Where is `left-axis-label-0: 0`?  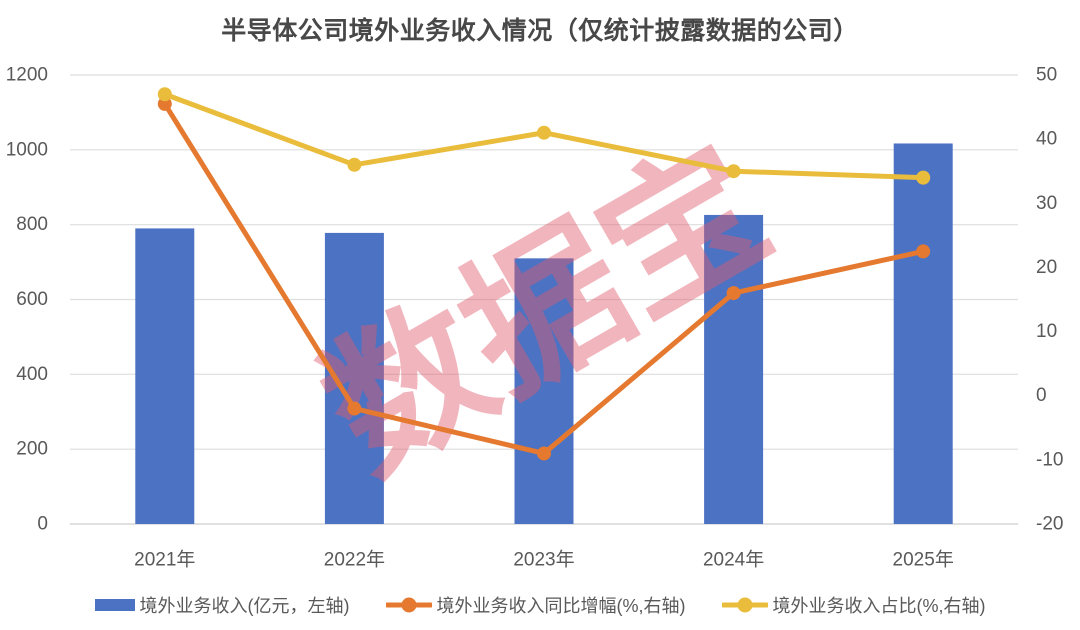 left-axis-label-0: 0 is located at coordinates (42, 524).